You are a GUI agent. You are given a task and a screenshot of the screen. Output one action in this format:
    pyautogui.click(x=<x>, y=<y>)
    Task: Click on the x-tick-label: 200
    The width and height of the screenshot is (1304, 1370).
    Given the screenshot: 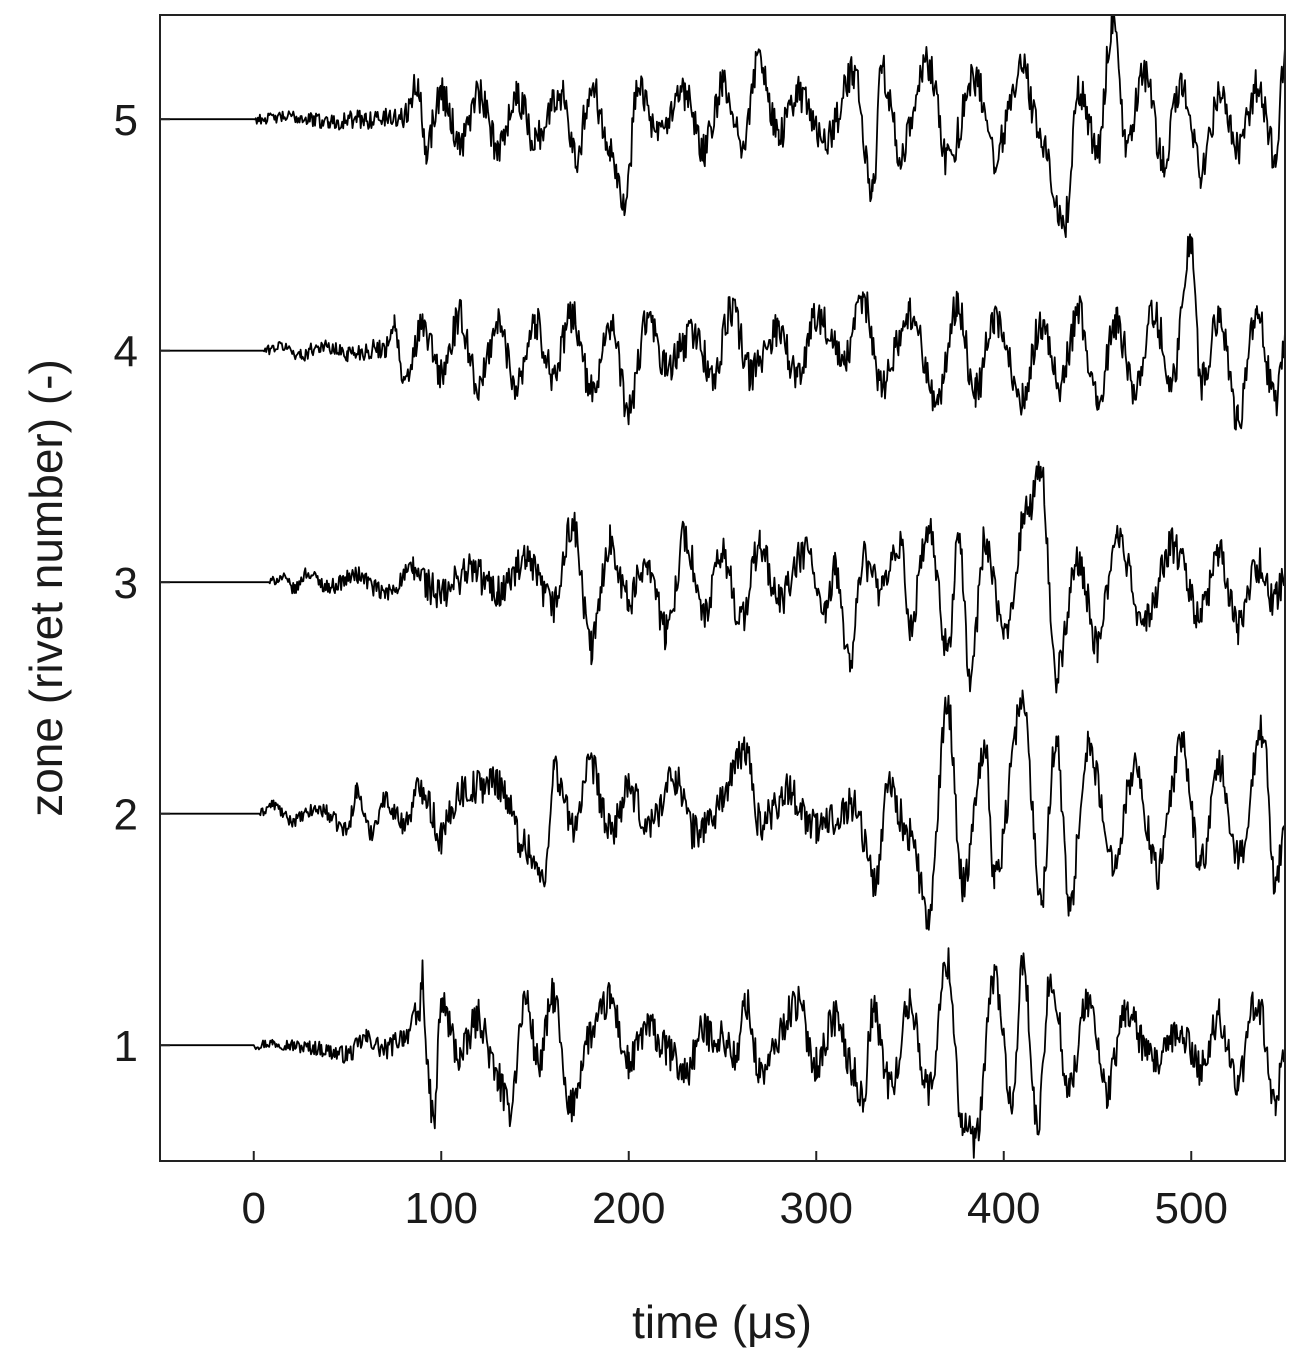 What is the action you would take?
    pyautogui.click(x=628, y=1208)
    